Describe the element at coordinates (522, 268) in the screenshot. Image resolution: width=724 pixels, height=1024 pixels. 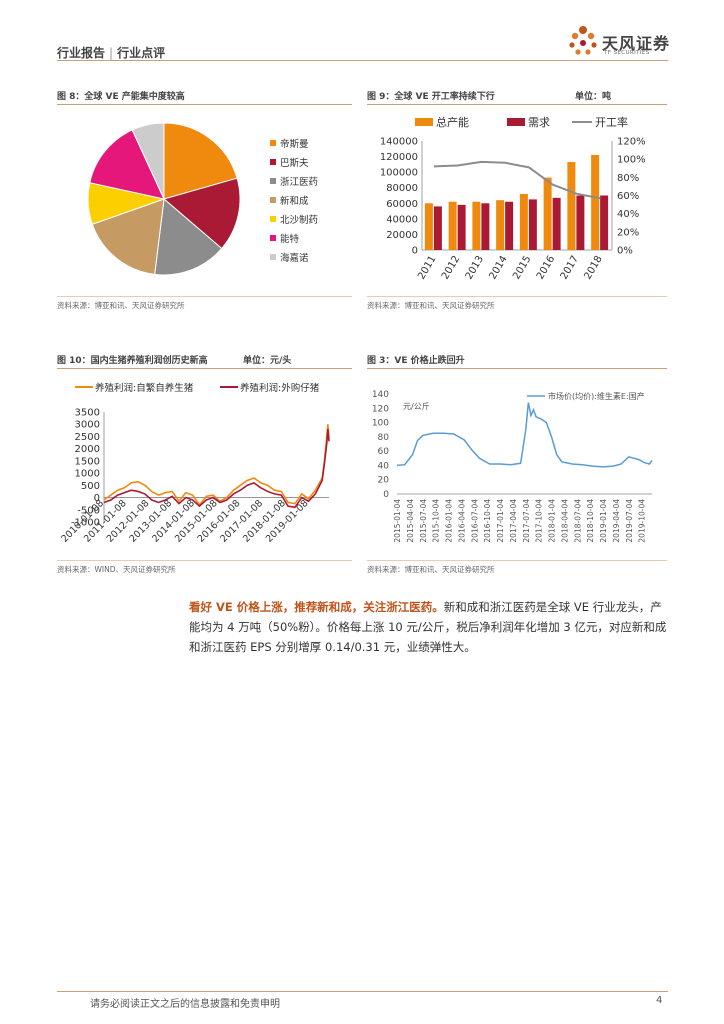
I see `x-tick-label: 2015` at that location.